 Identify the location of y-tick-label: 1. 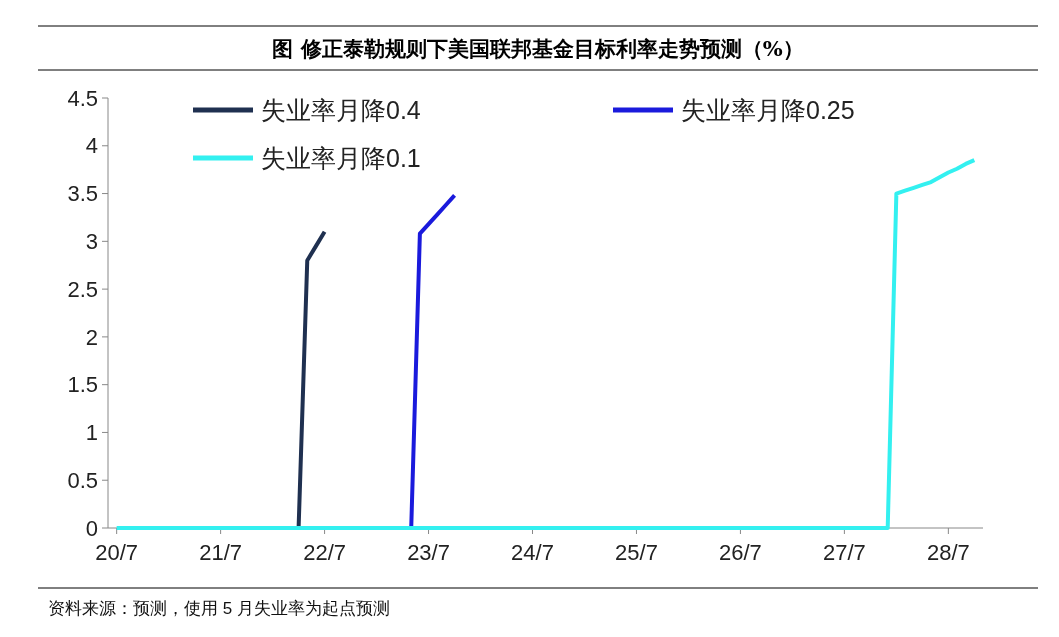
(91, 433).